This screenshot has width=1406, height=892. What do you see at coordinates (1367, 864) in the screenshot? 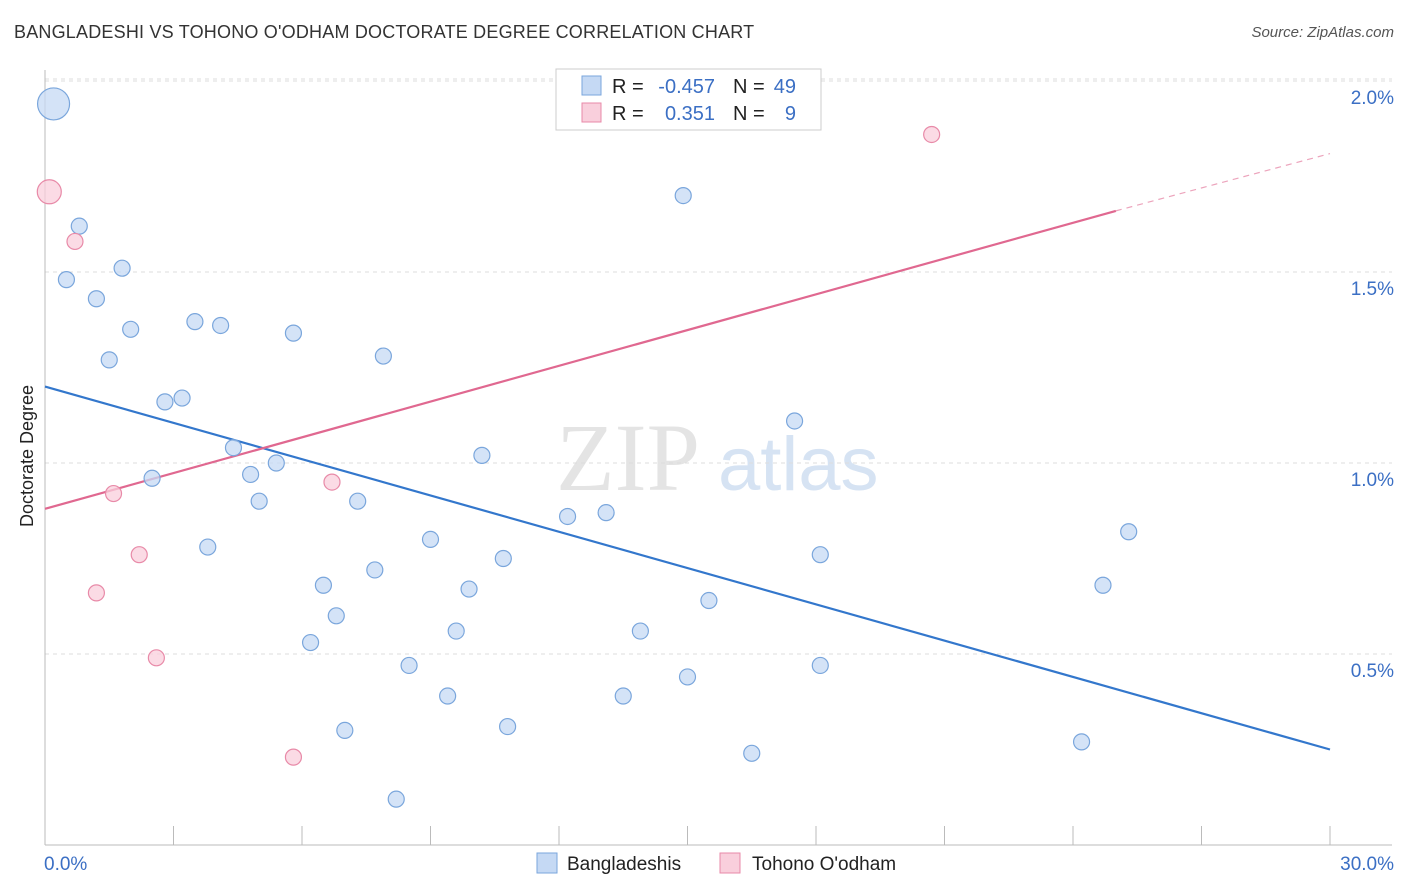
I see `x-tick-label-max: 30.0%` at bounding box center [1367, 864].